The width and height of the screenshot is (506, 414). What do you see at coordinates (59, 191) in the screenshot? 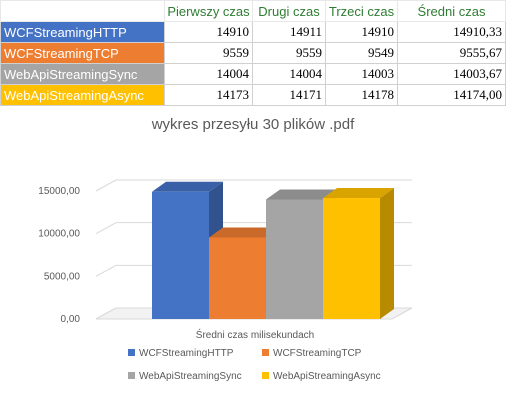
I see `y-tick-label: 15000,00` at bounding box center [59, 191].